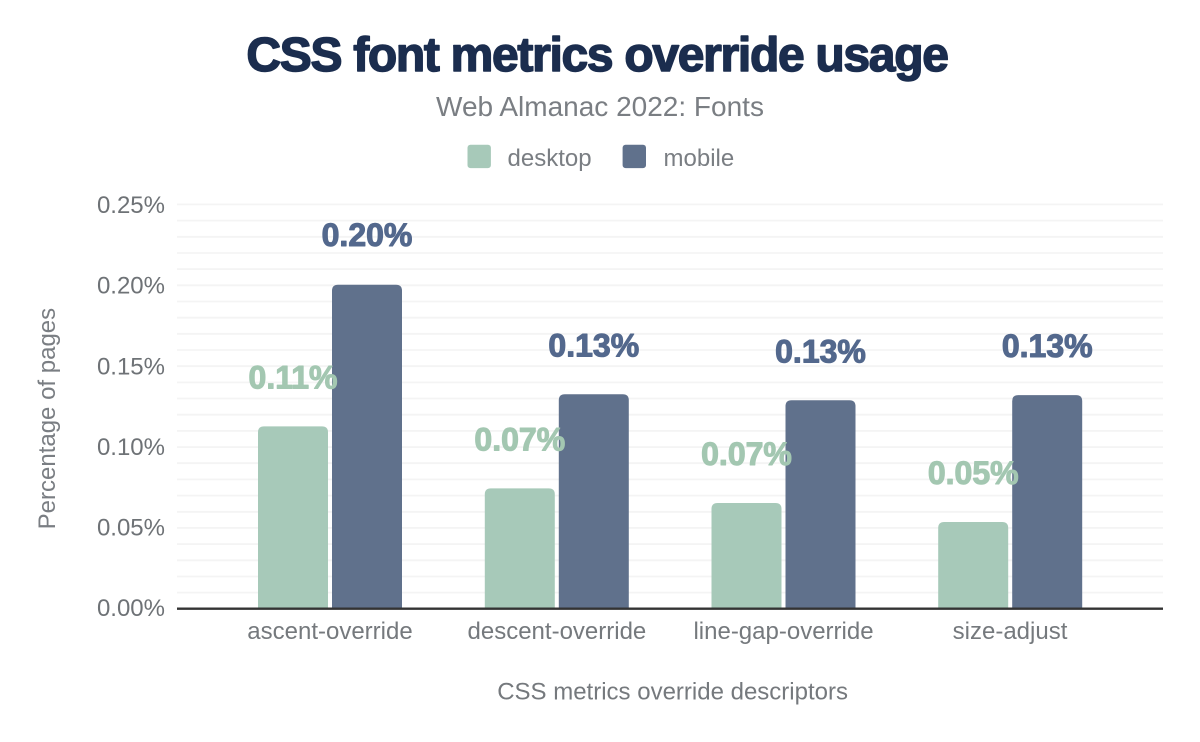  I want to click on svg-text: Percentage of pages, so click(47, 418).